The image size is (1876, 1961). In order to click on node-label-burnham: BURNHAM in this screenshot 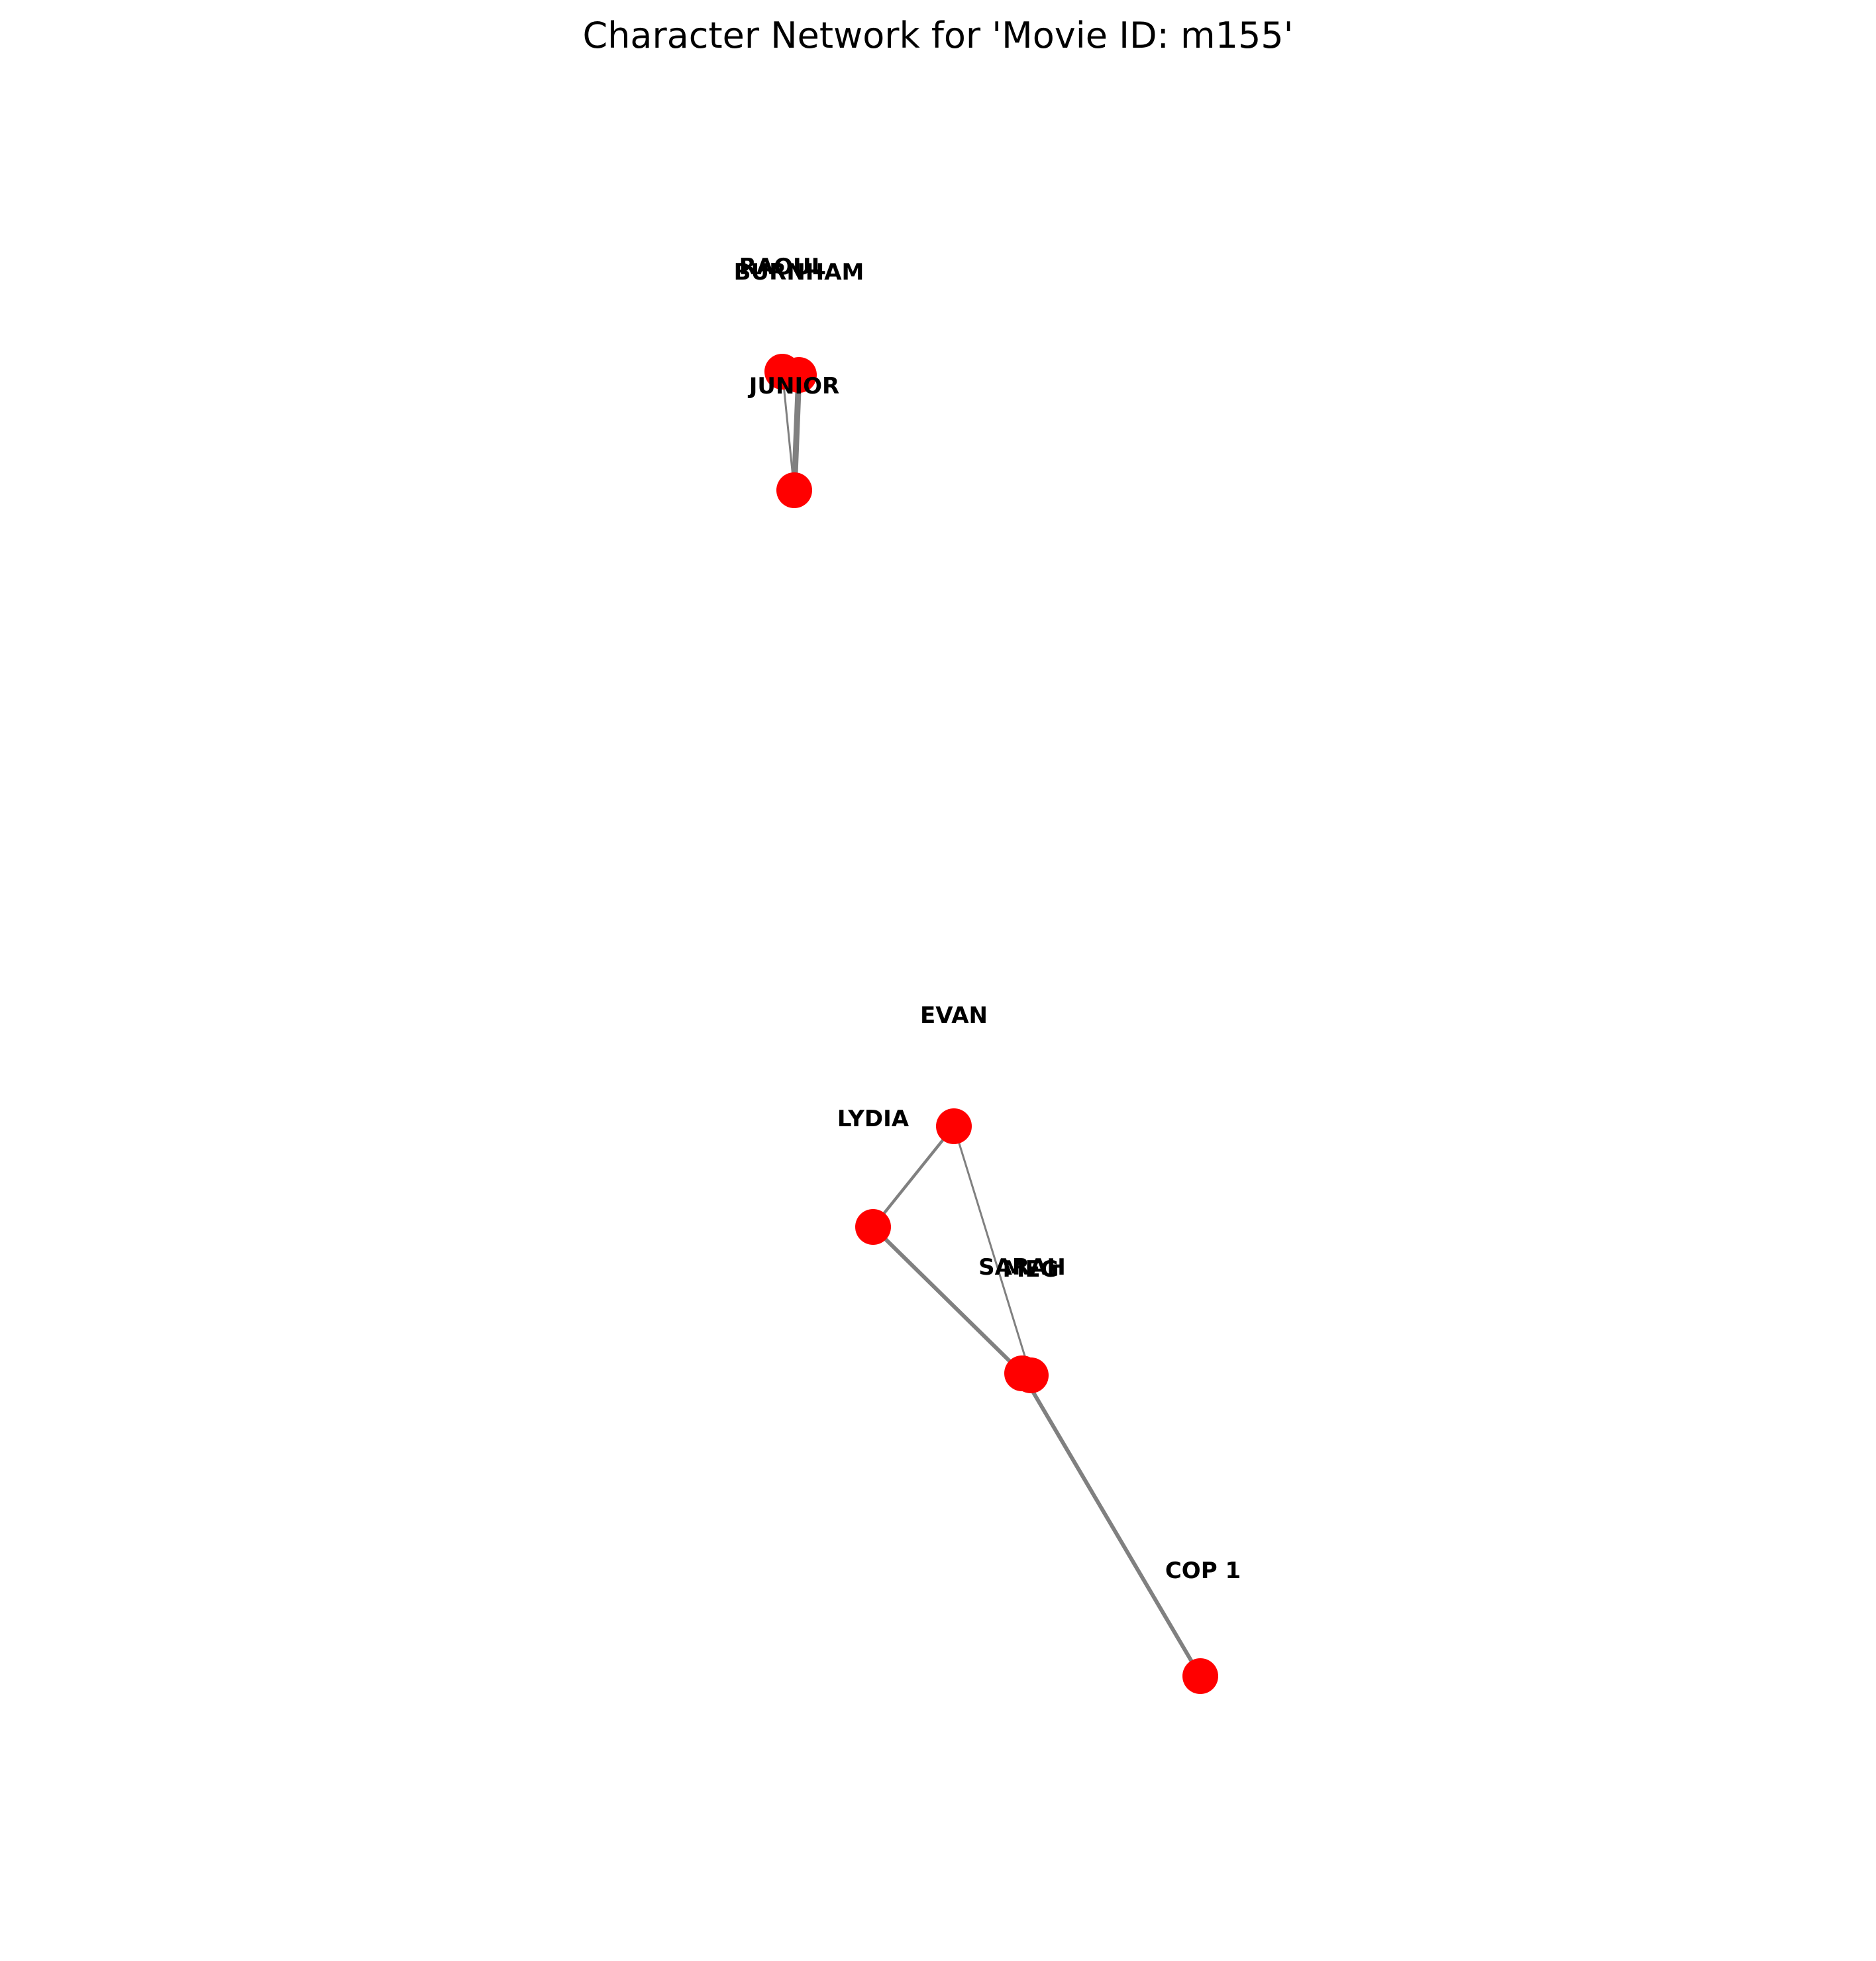, I will do `click(799, 272)`.